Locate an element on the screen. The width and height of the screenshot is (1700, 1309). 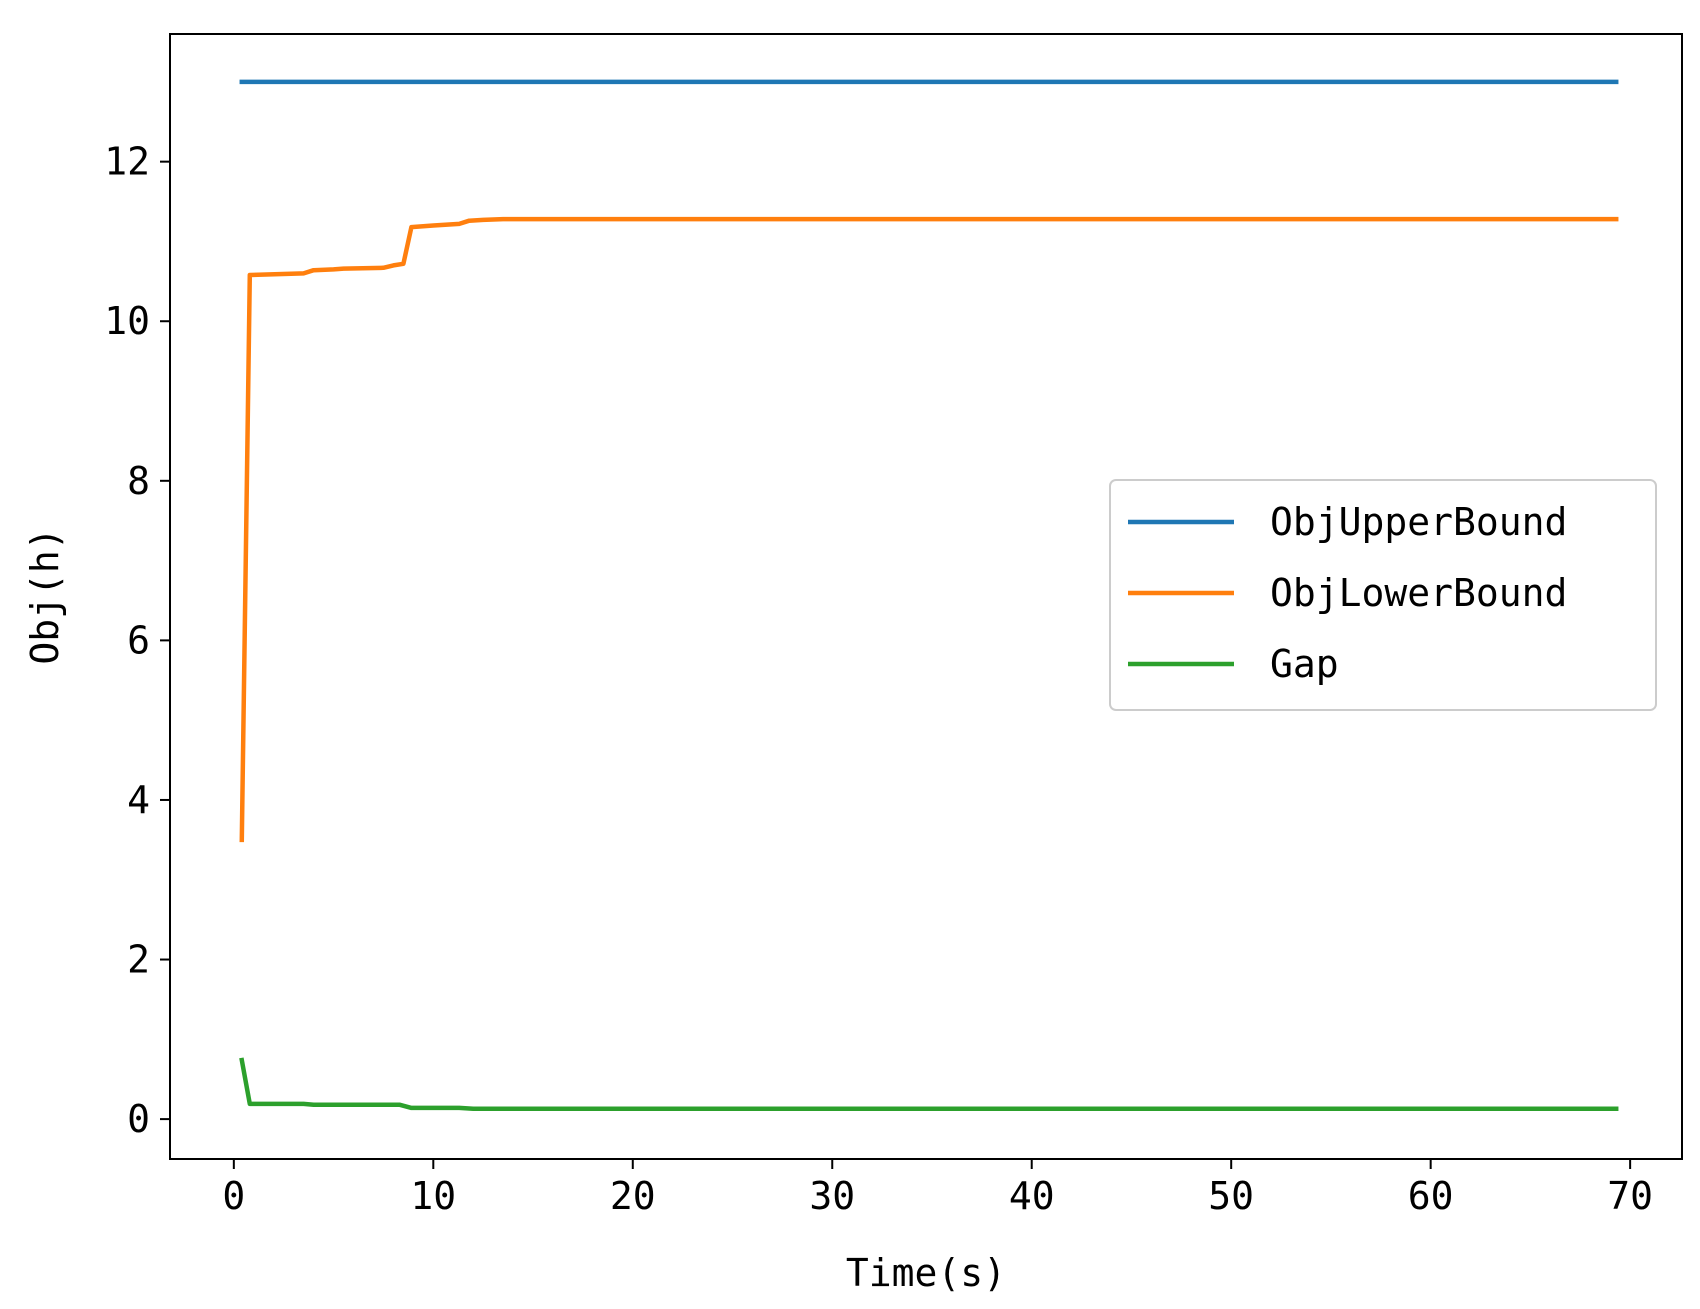
x-tick-label: 0 is located at coordinates (233, 1196).